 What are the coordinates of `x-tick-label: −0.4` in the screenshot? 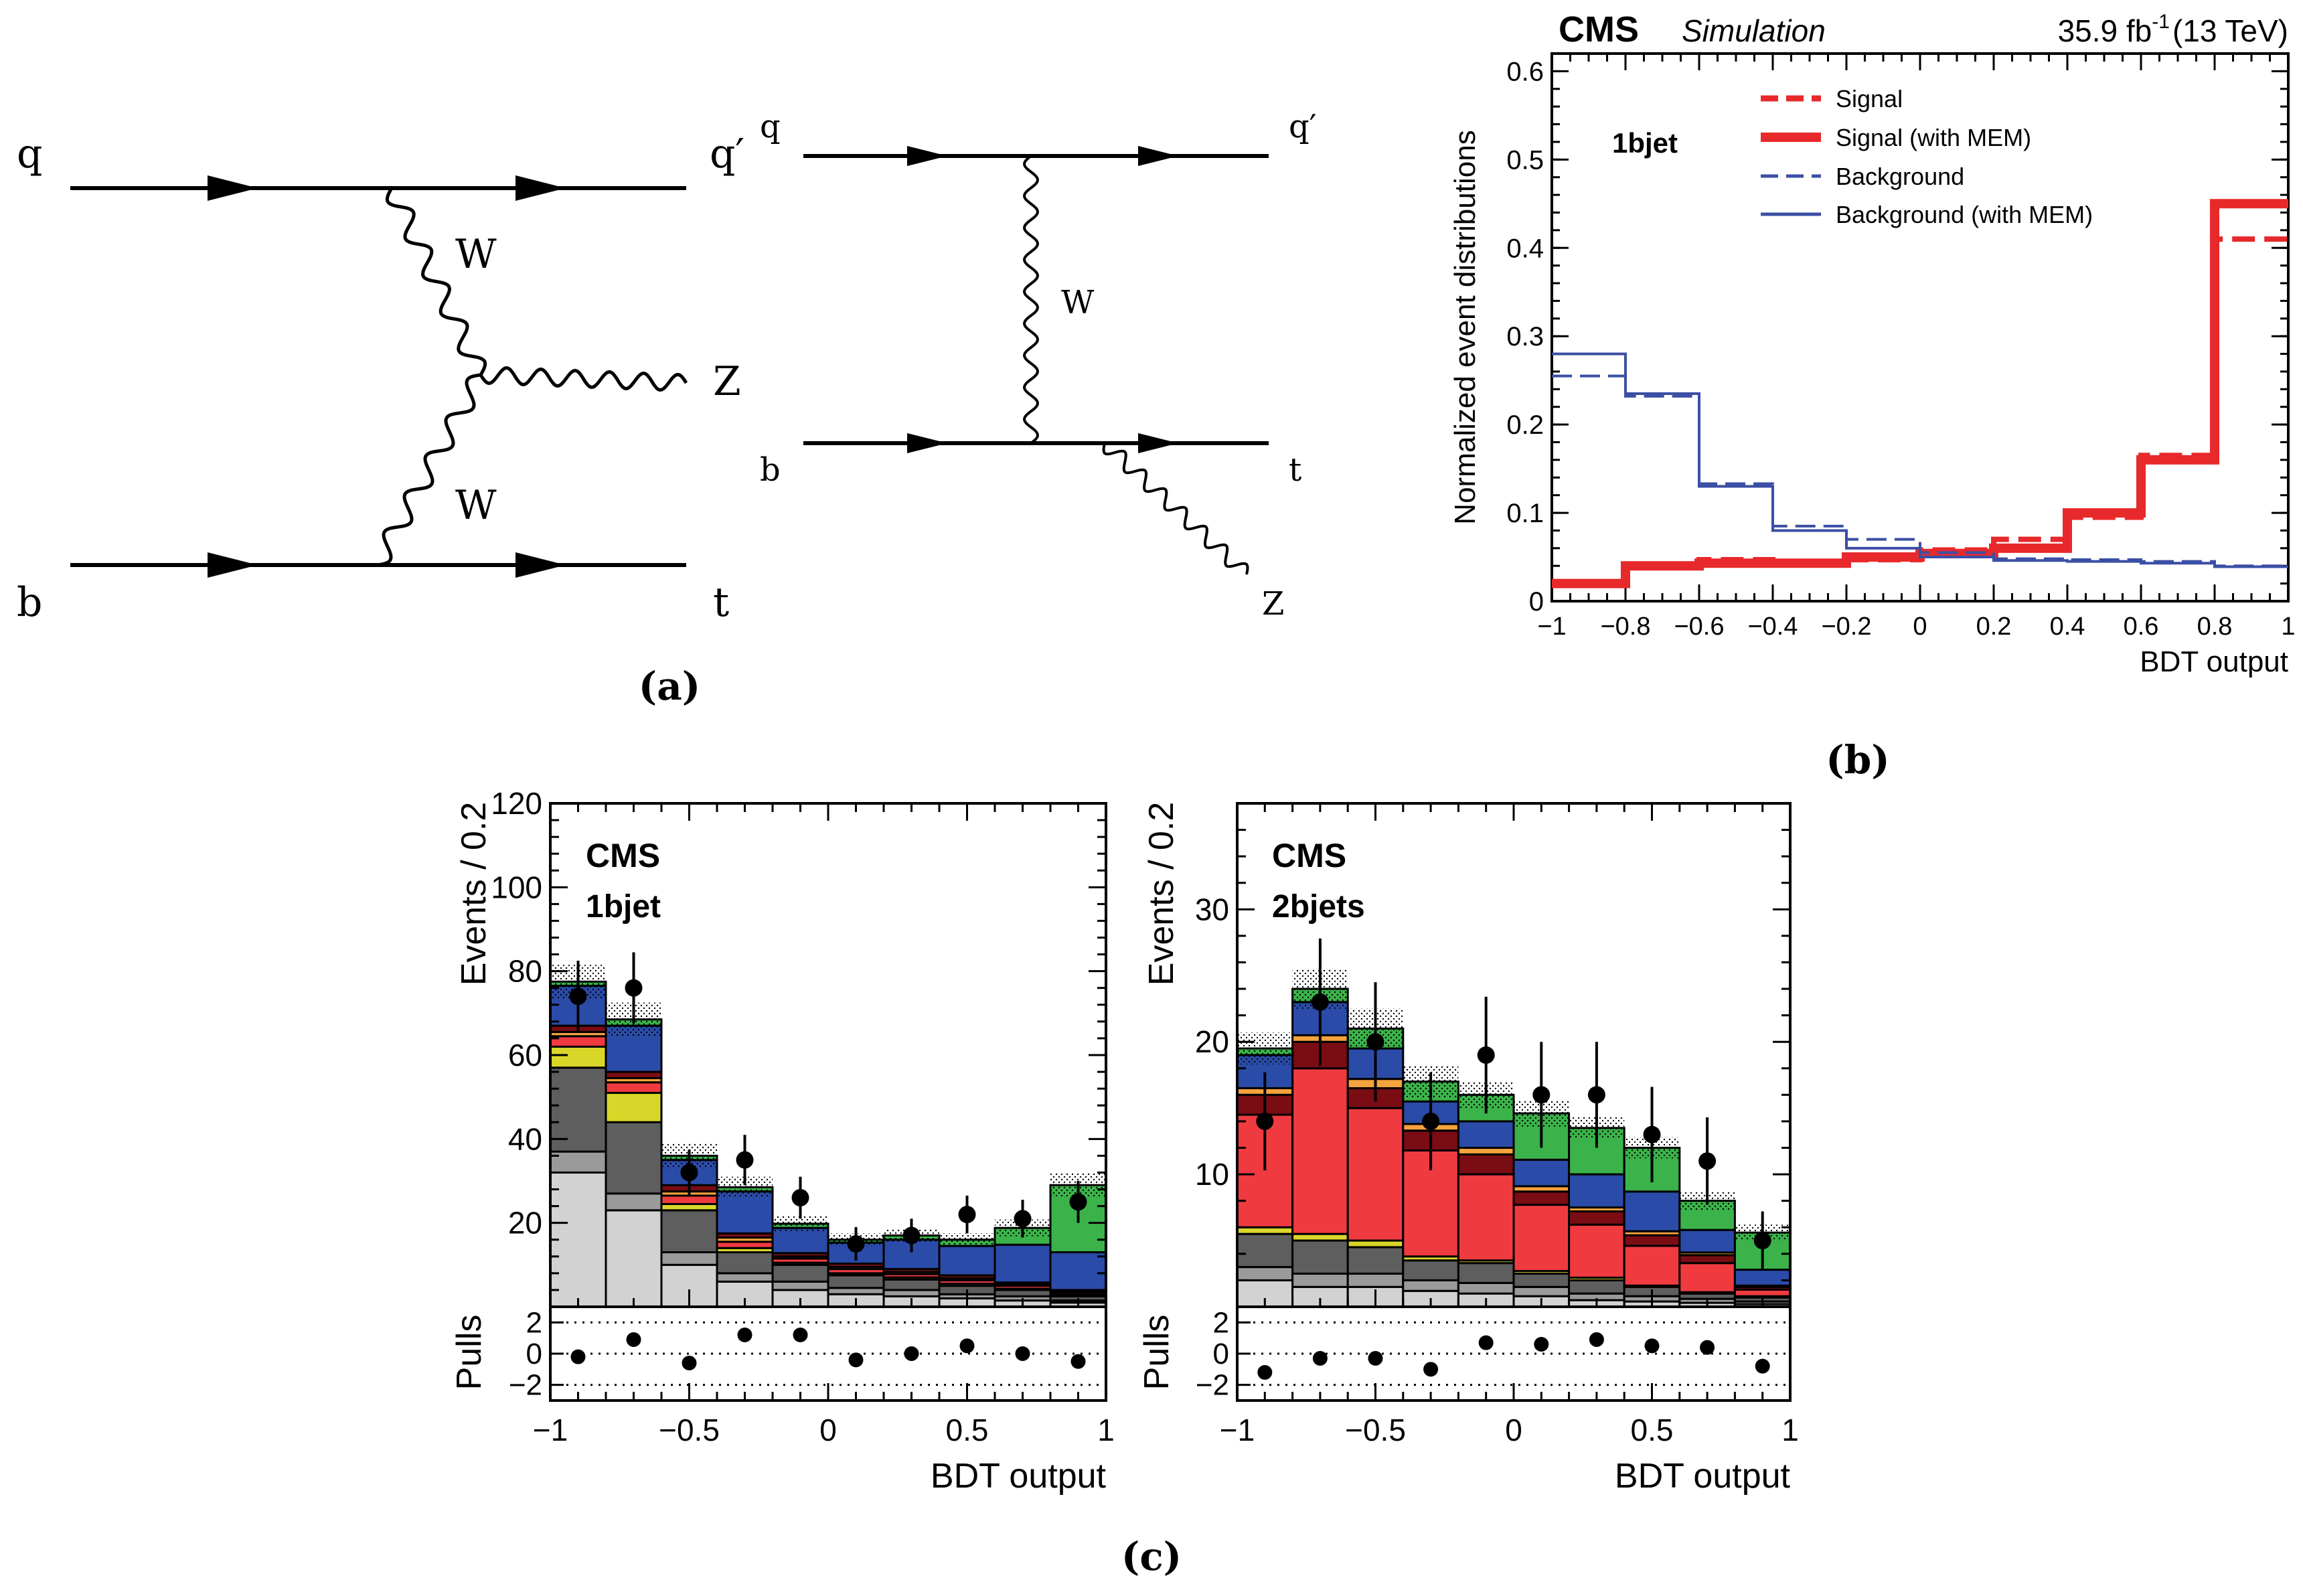 It's located at (1772, 627).